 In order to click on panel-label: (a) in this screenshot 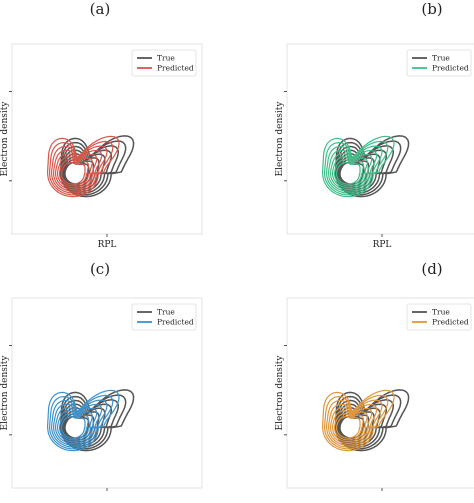, I will do `click(100, 9)`.